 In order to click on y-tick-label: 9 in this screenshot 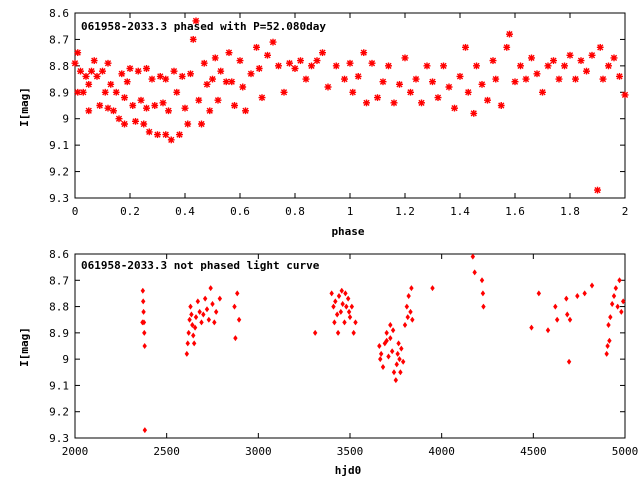, I will do `click(65, 119)`.